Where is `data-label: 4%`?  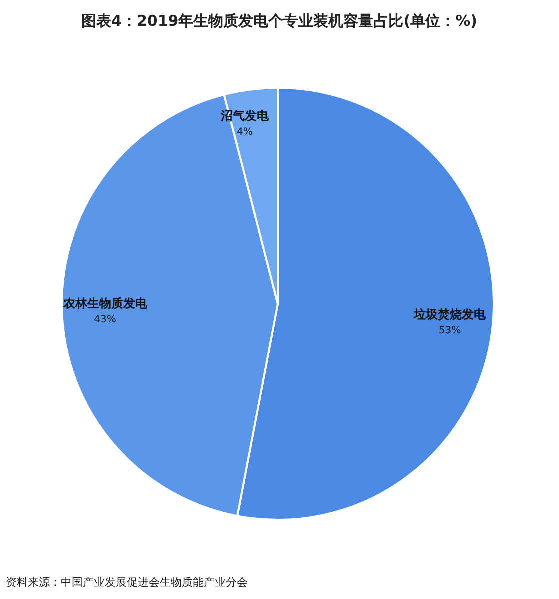
data-label: 4% is located at coordinates (245, 132).